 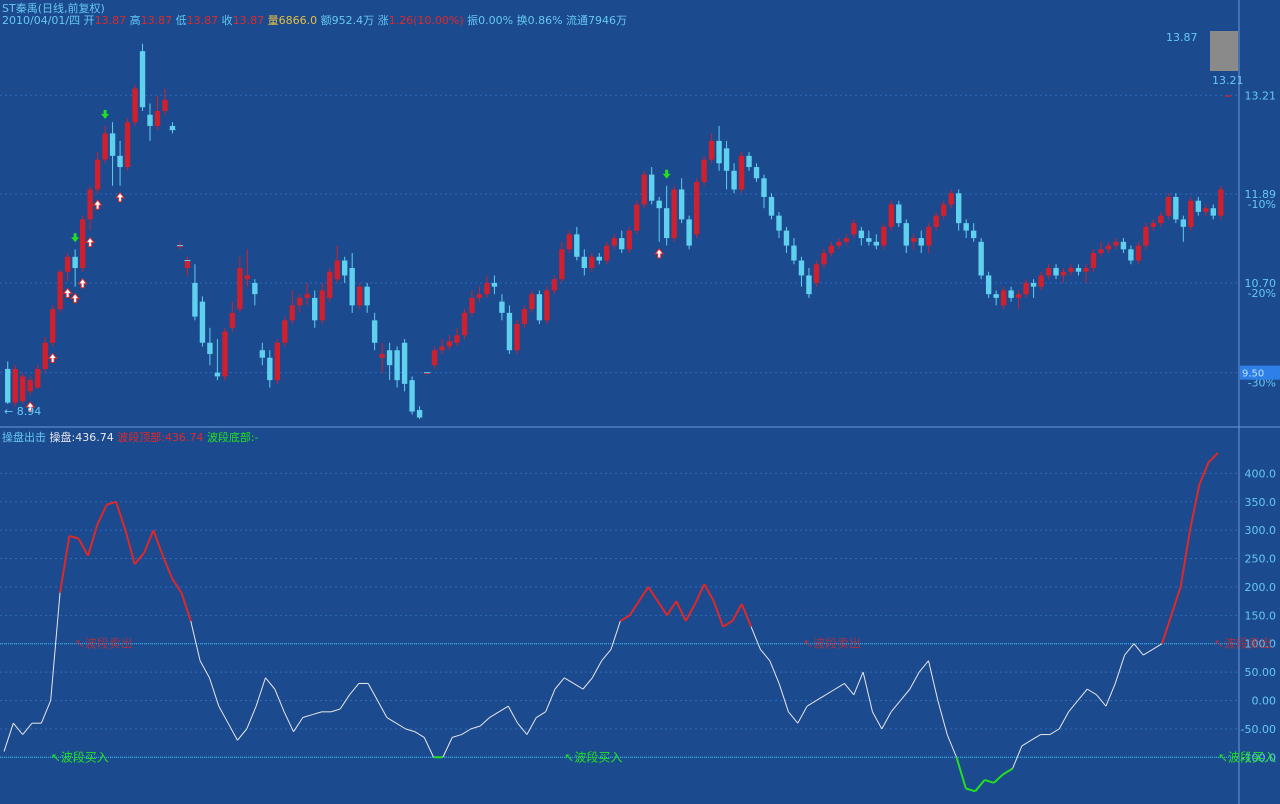 What do you see at coordinates (1182, 37) in the screenshot?
I see `high-price-label: 13.87` at bounding box center [1182, 37].